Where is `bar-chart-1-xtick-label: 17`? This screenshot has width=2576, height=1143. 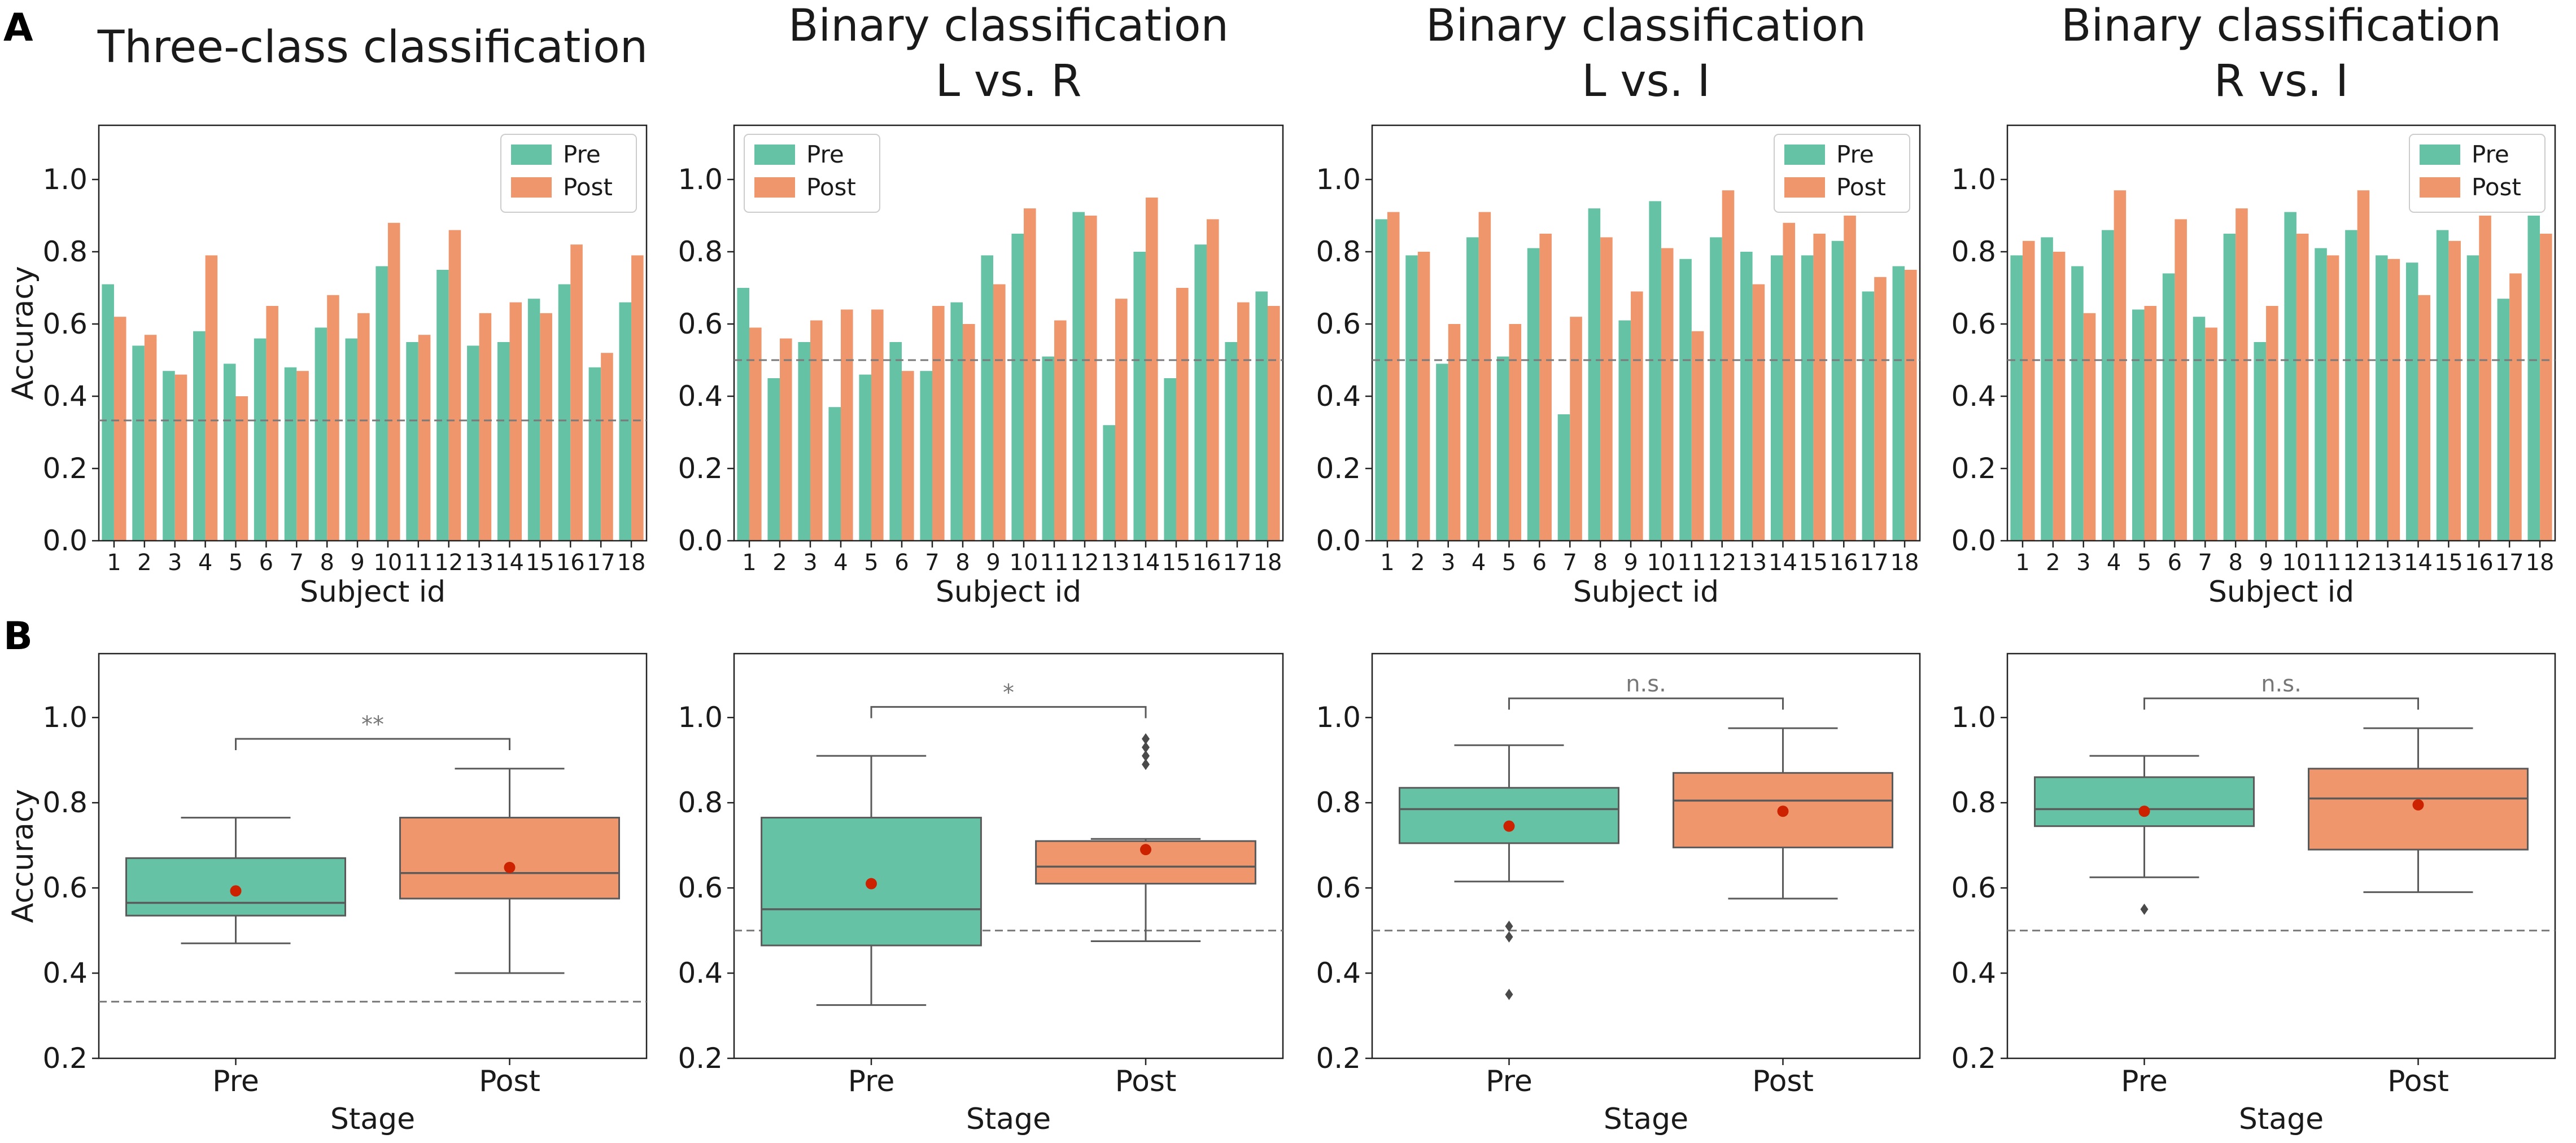 bar-chart-1-xtick-label: 17 is located at coordinates (601, 563).